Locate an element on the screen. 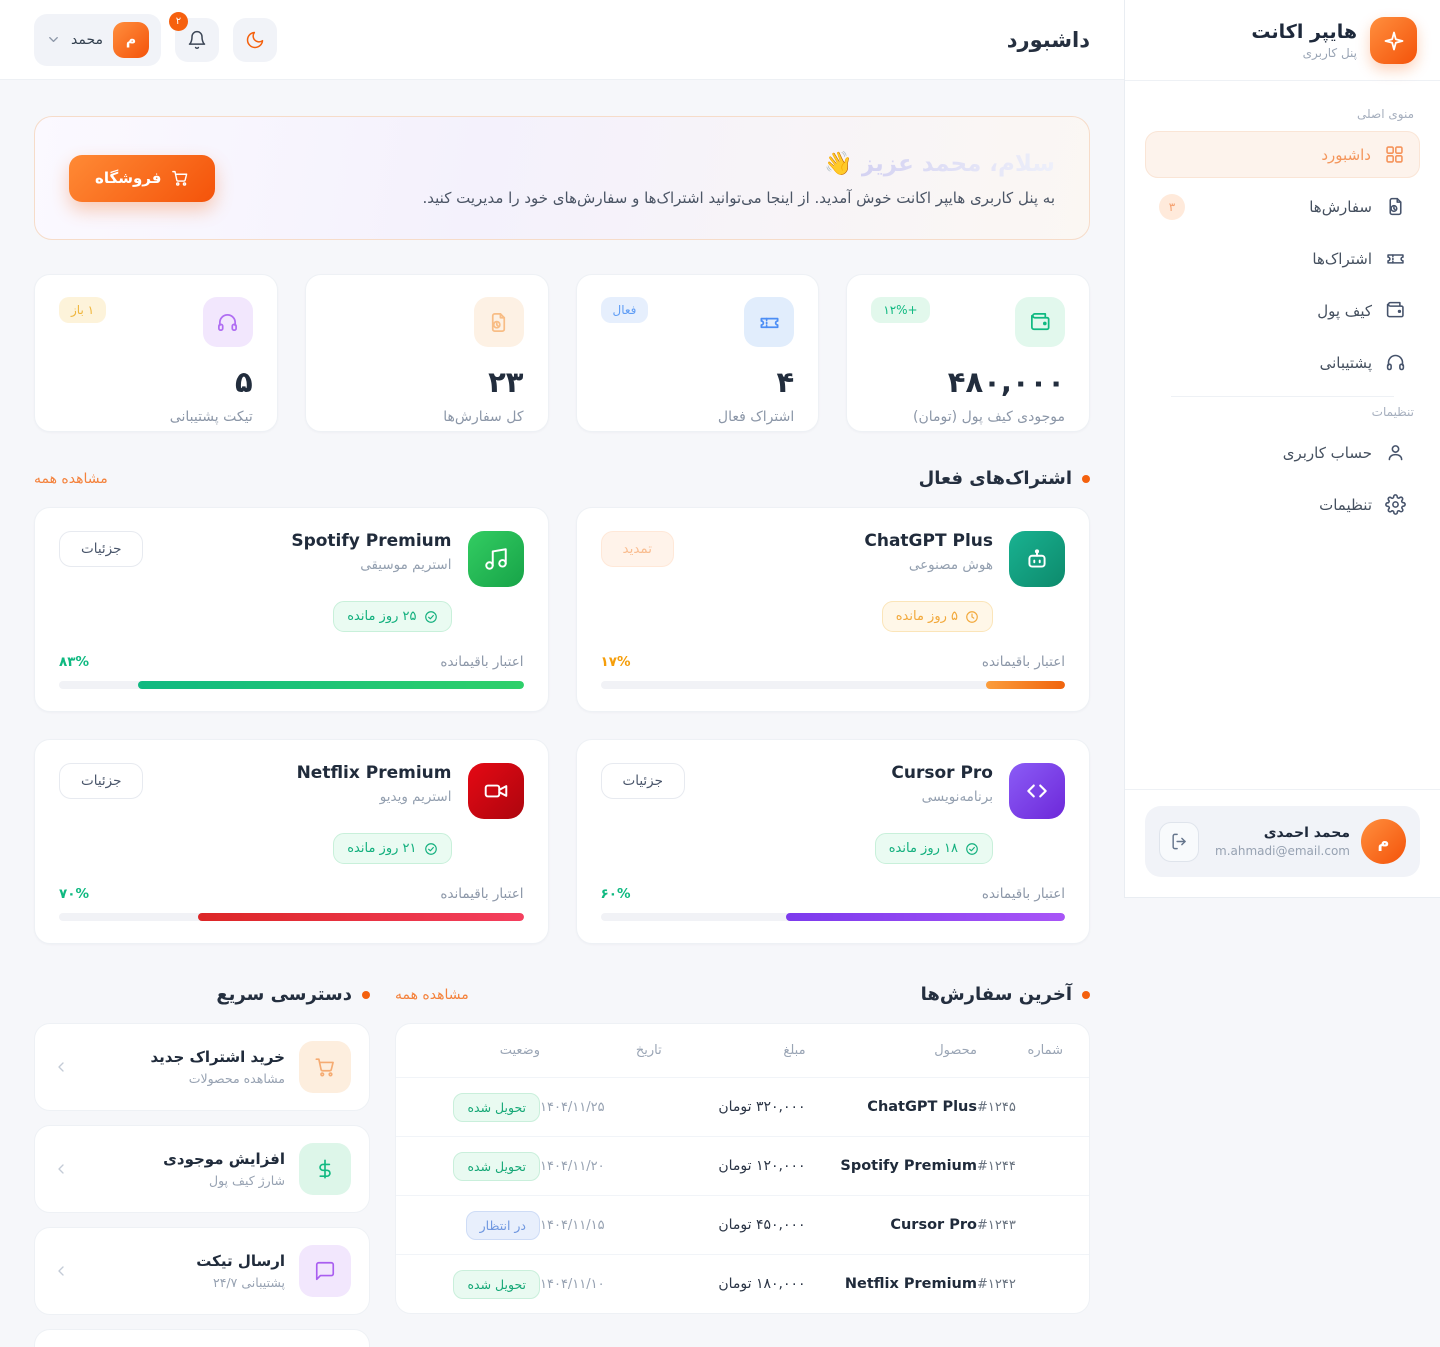  waving-hand-emoji: 👋 is located at coordinates (838, 163).